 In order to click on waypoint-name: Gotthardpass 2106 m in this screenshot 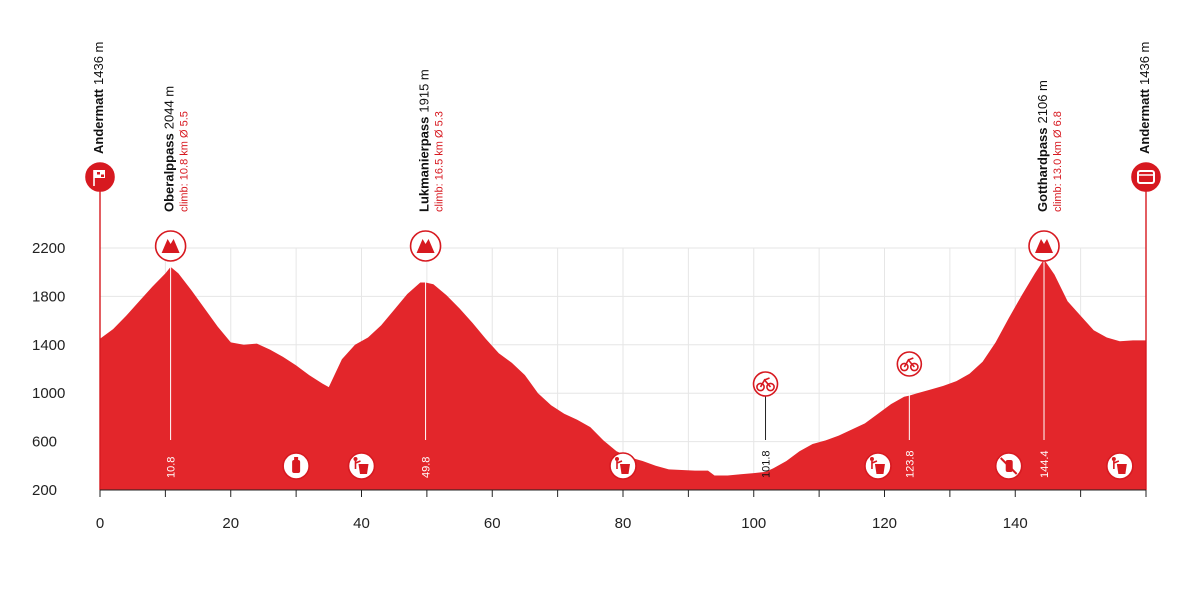, I will do `click(1042, 146)`.